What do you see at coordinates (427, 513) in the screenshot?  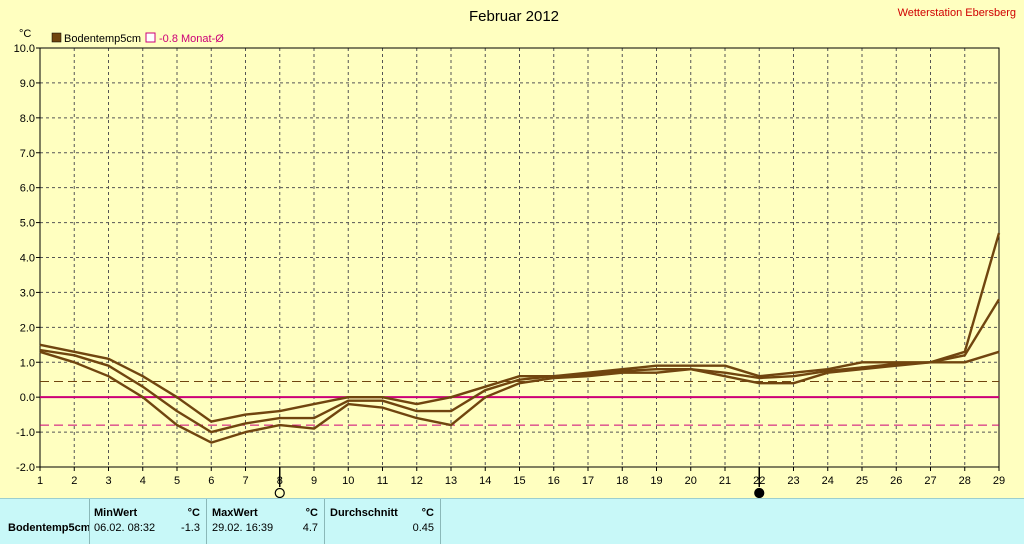 I see `header-average-unit: °C` at bounding box center [427, 513].